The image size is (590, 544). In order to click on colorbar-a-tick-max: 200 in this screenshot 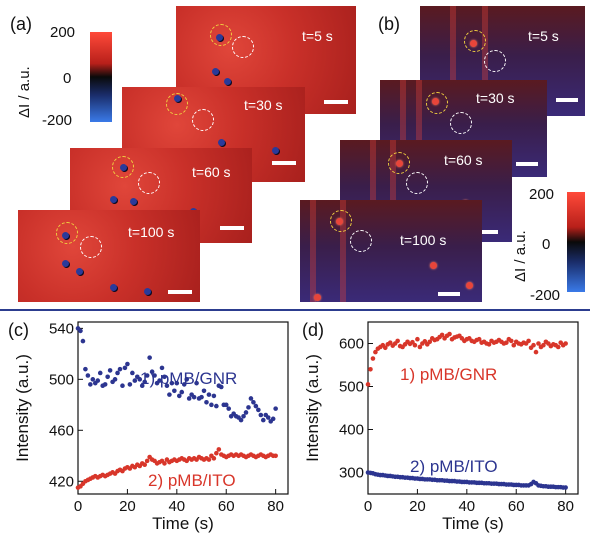, I will do `click(63, 32)`.